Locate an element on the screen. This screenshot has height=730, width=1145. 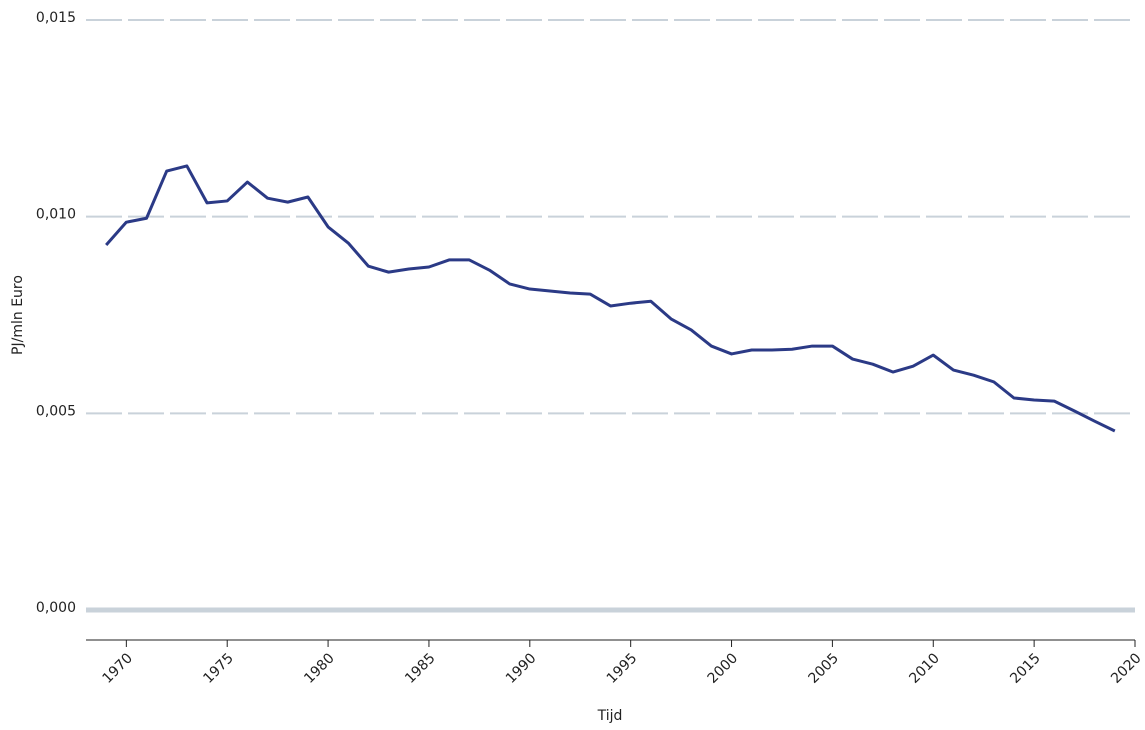
y-tick-label: 0,000 is located at coordinates (56, 608).